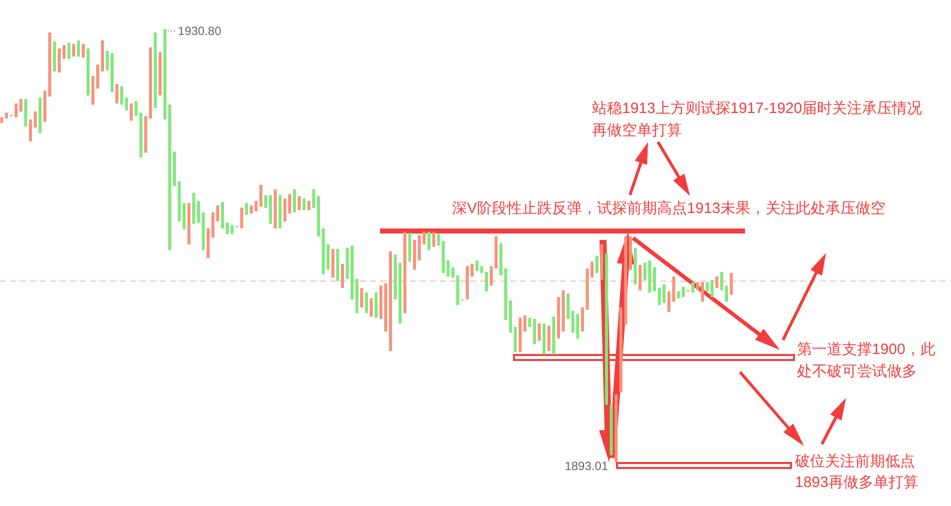 Image resolution: width=951 pixels, height=506 pixels. I want to click on text: 破位关注前期低点, so click(854, 461).